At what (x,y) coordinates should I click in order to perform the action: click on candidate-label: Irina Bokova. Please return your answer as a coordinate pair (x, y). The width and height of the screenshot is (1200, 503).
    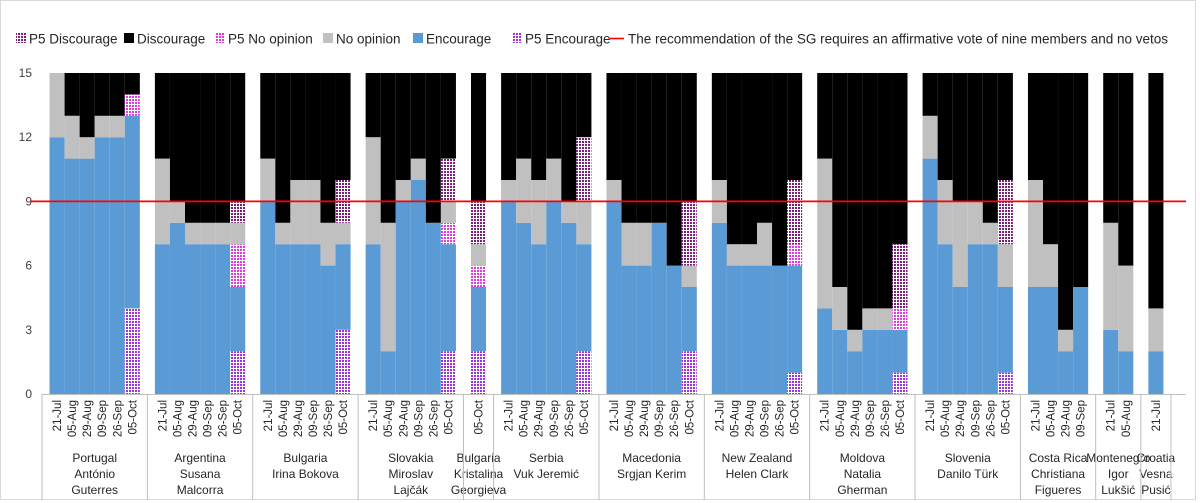
    Looking at the image, I should click on (305, 474).